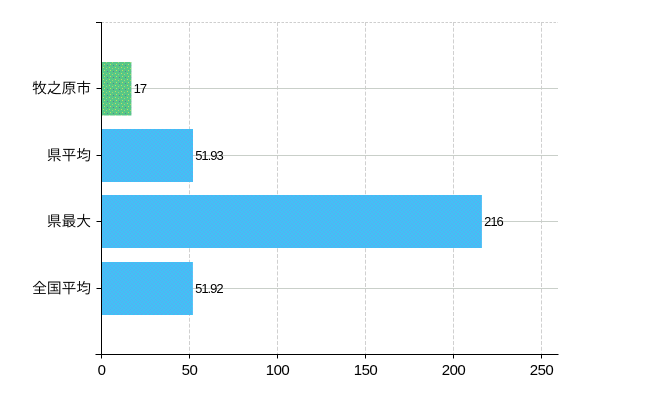 The width and height of the screenshot is (650, 400). What do you see at coordinates (209, 288) in the screenshot?
I see `svg-text: 51.92` at bounding box center [209, 288].